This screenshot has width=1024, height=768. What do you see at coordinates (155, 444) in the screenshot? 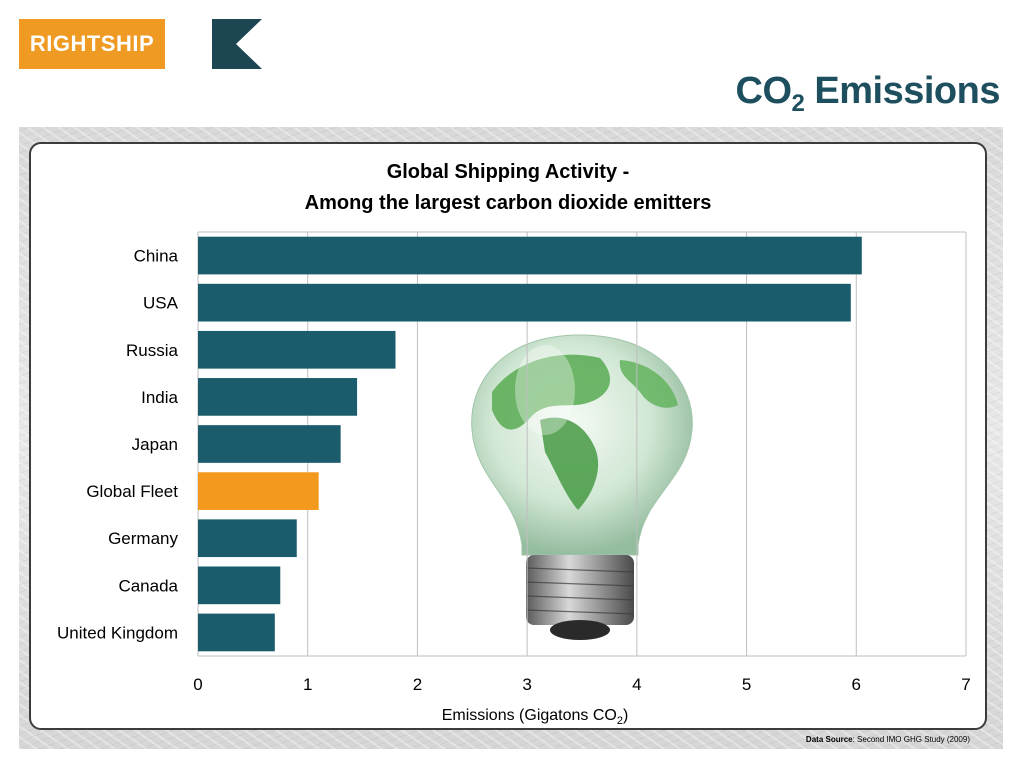
I see `category-label: Japan` at bounding box center [155, 444].